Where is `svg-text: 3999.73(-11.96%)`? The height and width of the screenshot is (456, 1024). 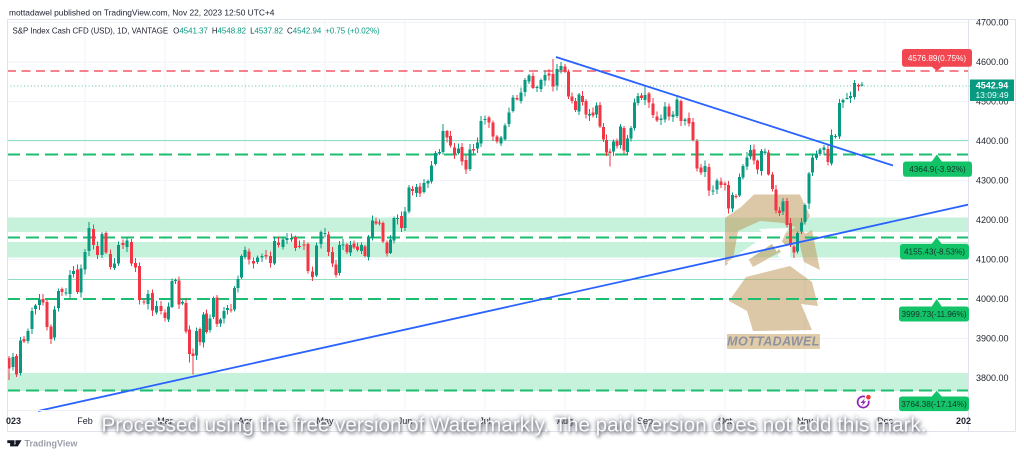
svg-text: 3999.73(-11.96%) is located at coordinates (934, 314).